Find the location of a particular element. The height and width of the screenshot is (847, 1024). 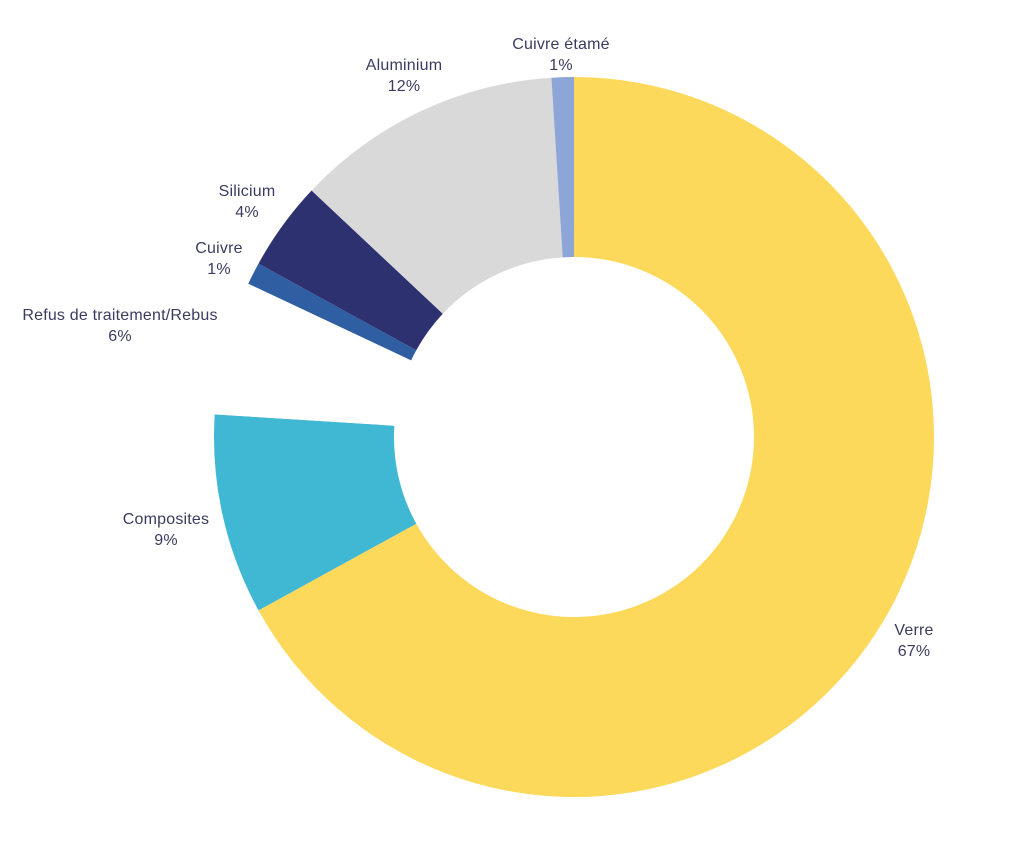

slice-label-verre: Verre 67% is located at coordinates (913, 641).